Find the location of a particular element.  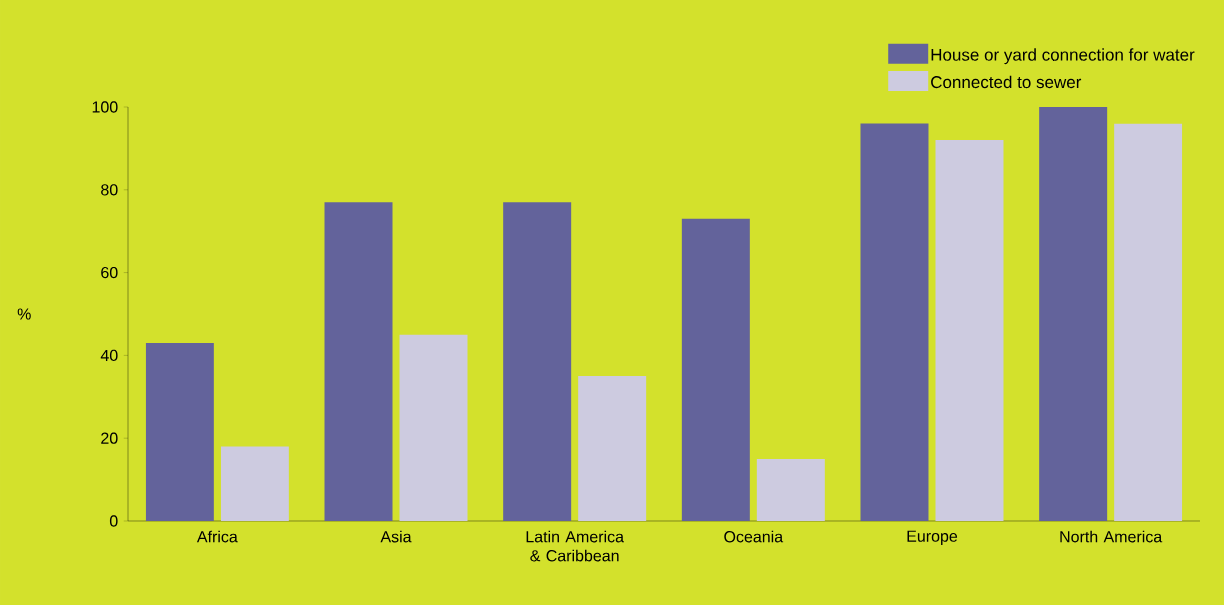

y-tick-label: 0 is located at coordinates (113, 521).